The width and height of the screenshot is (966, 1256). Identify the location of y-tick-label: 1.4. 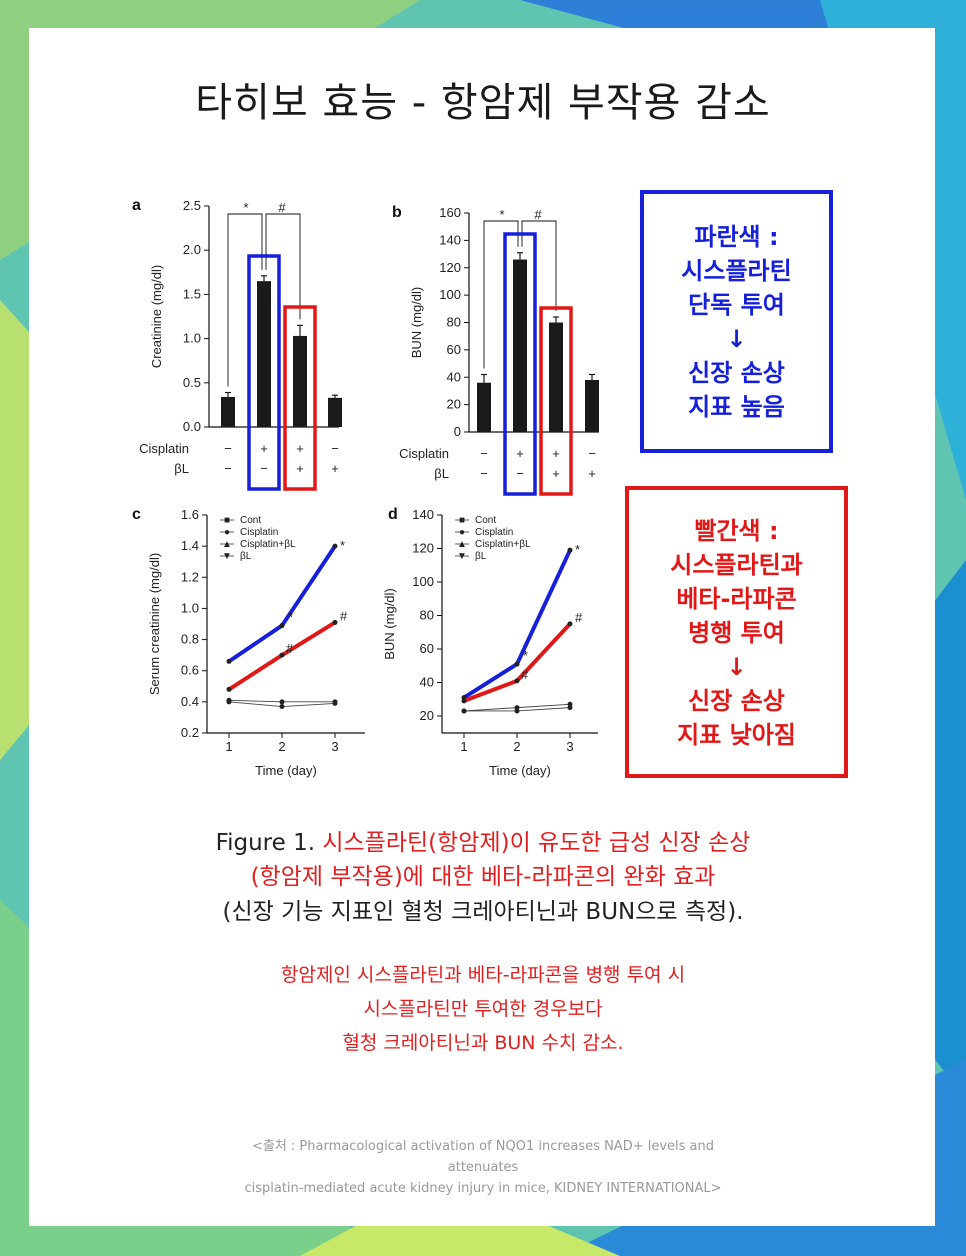
(190, 545).